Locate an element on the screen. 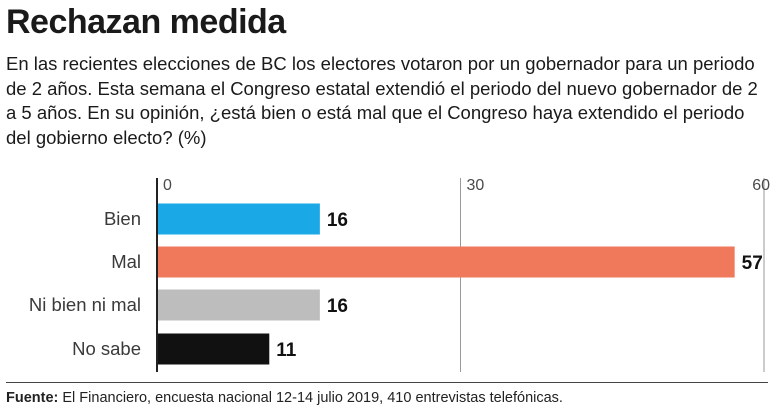  category-label: No sabe is located at coordinates (106, 348).